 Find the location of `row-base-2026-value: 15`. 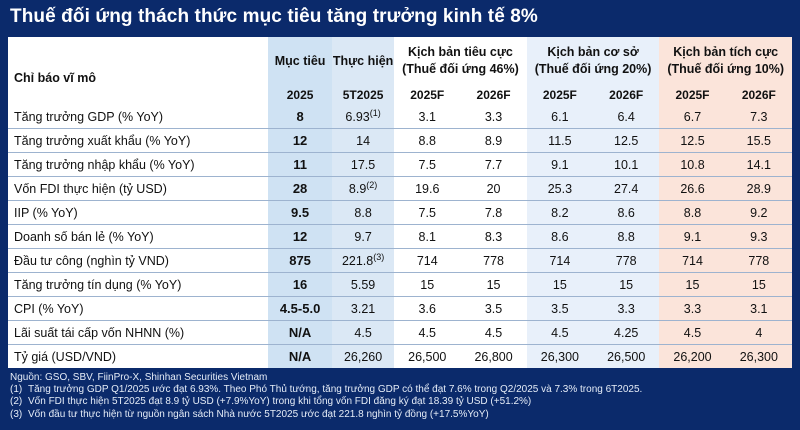

row-base-2026-value: 15 is located at coordinates (626, 284).